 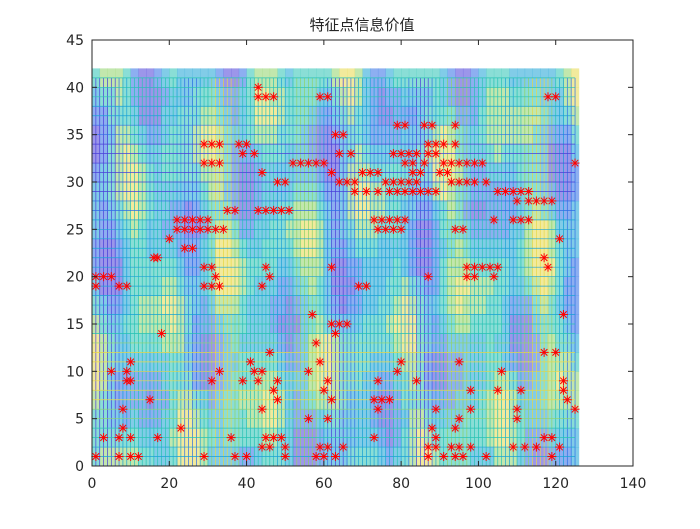 What do you see at coordinates (169, 484) in the screenshot?
I see `x-tick-label: 20` at bounding box center [169, 484].